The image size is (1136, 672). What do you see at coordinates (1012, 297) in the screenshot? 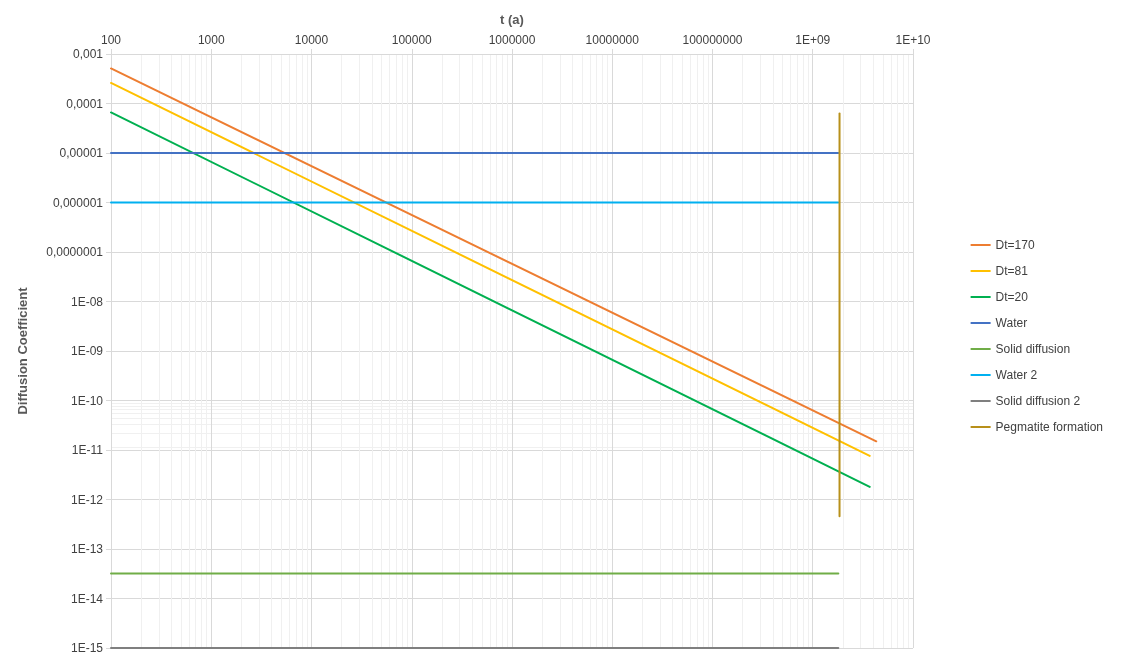
I see `legend-label: Dt=20` at bounding box center [1012, 297].